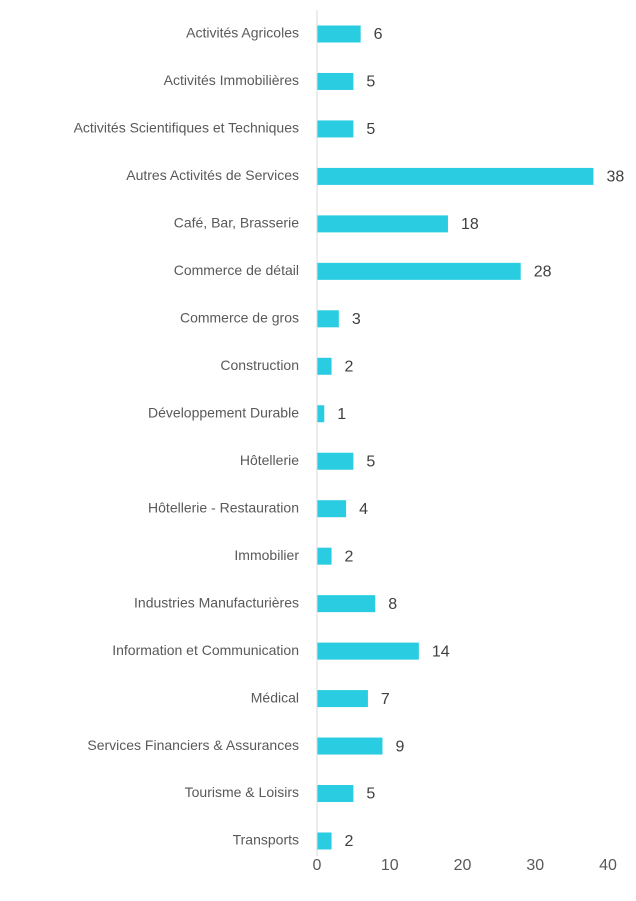  I want to click on y-tick-label: Transports, so click(266, 840).